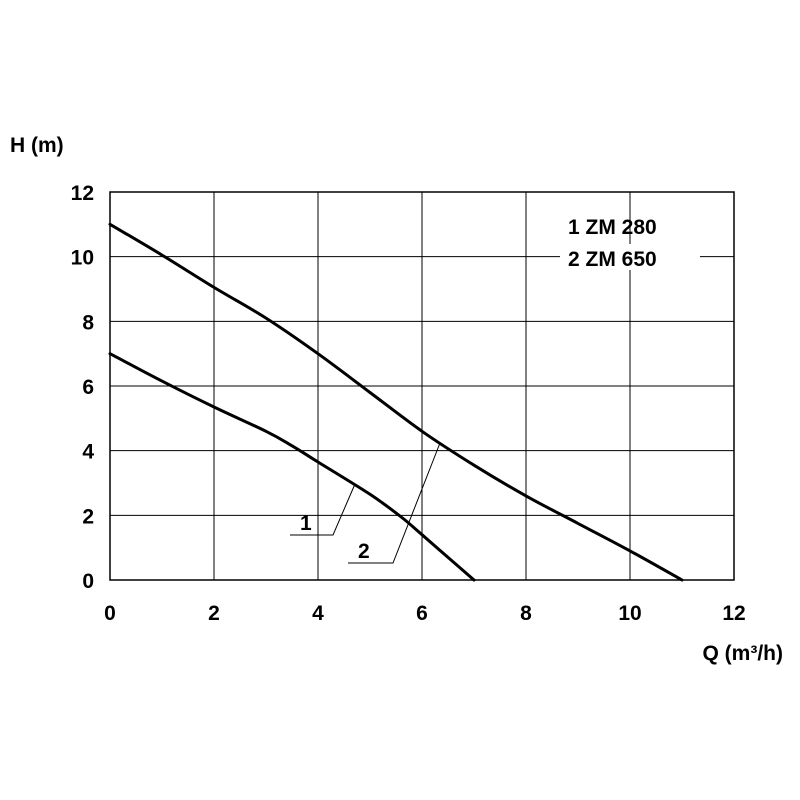  I want to click on y-tick-label: 0, so click(88, 581).